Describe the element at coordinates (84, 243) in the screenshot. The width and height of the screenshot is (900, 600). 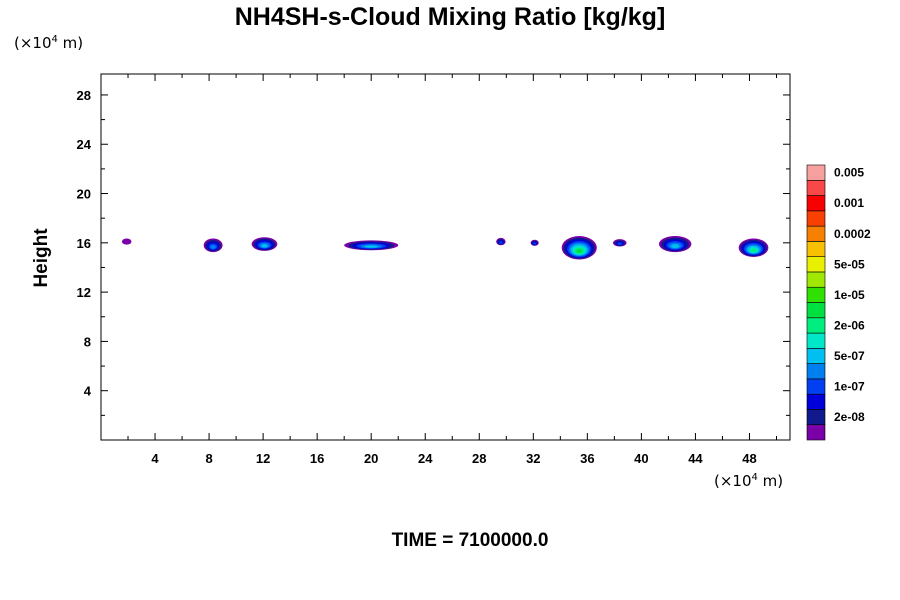
I see `y-tick-label: 16` at that location.